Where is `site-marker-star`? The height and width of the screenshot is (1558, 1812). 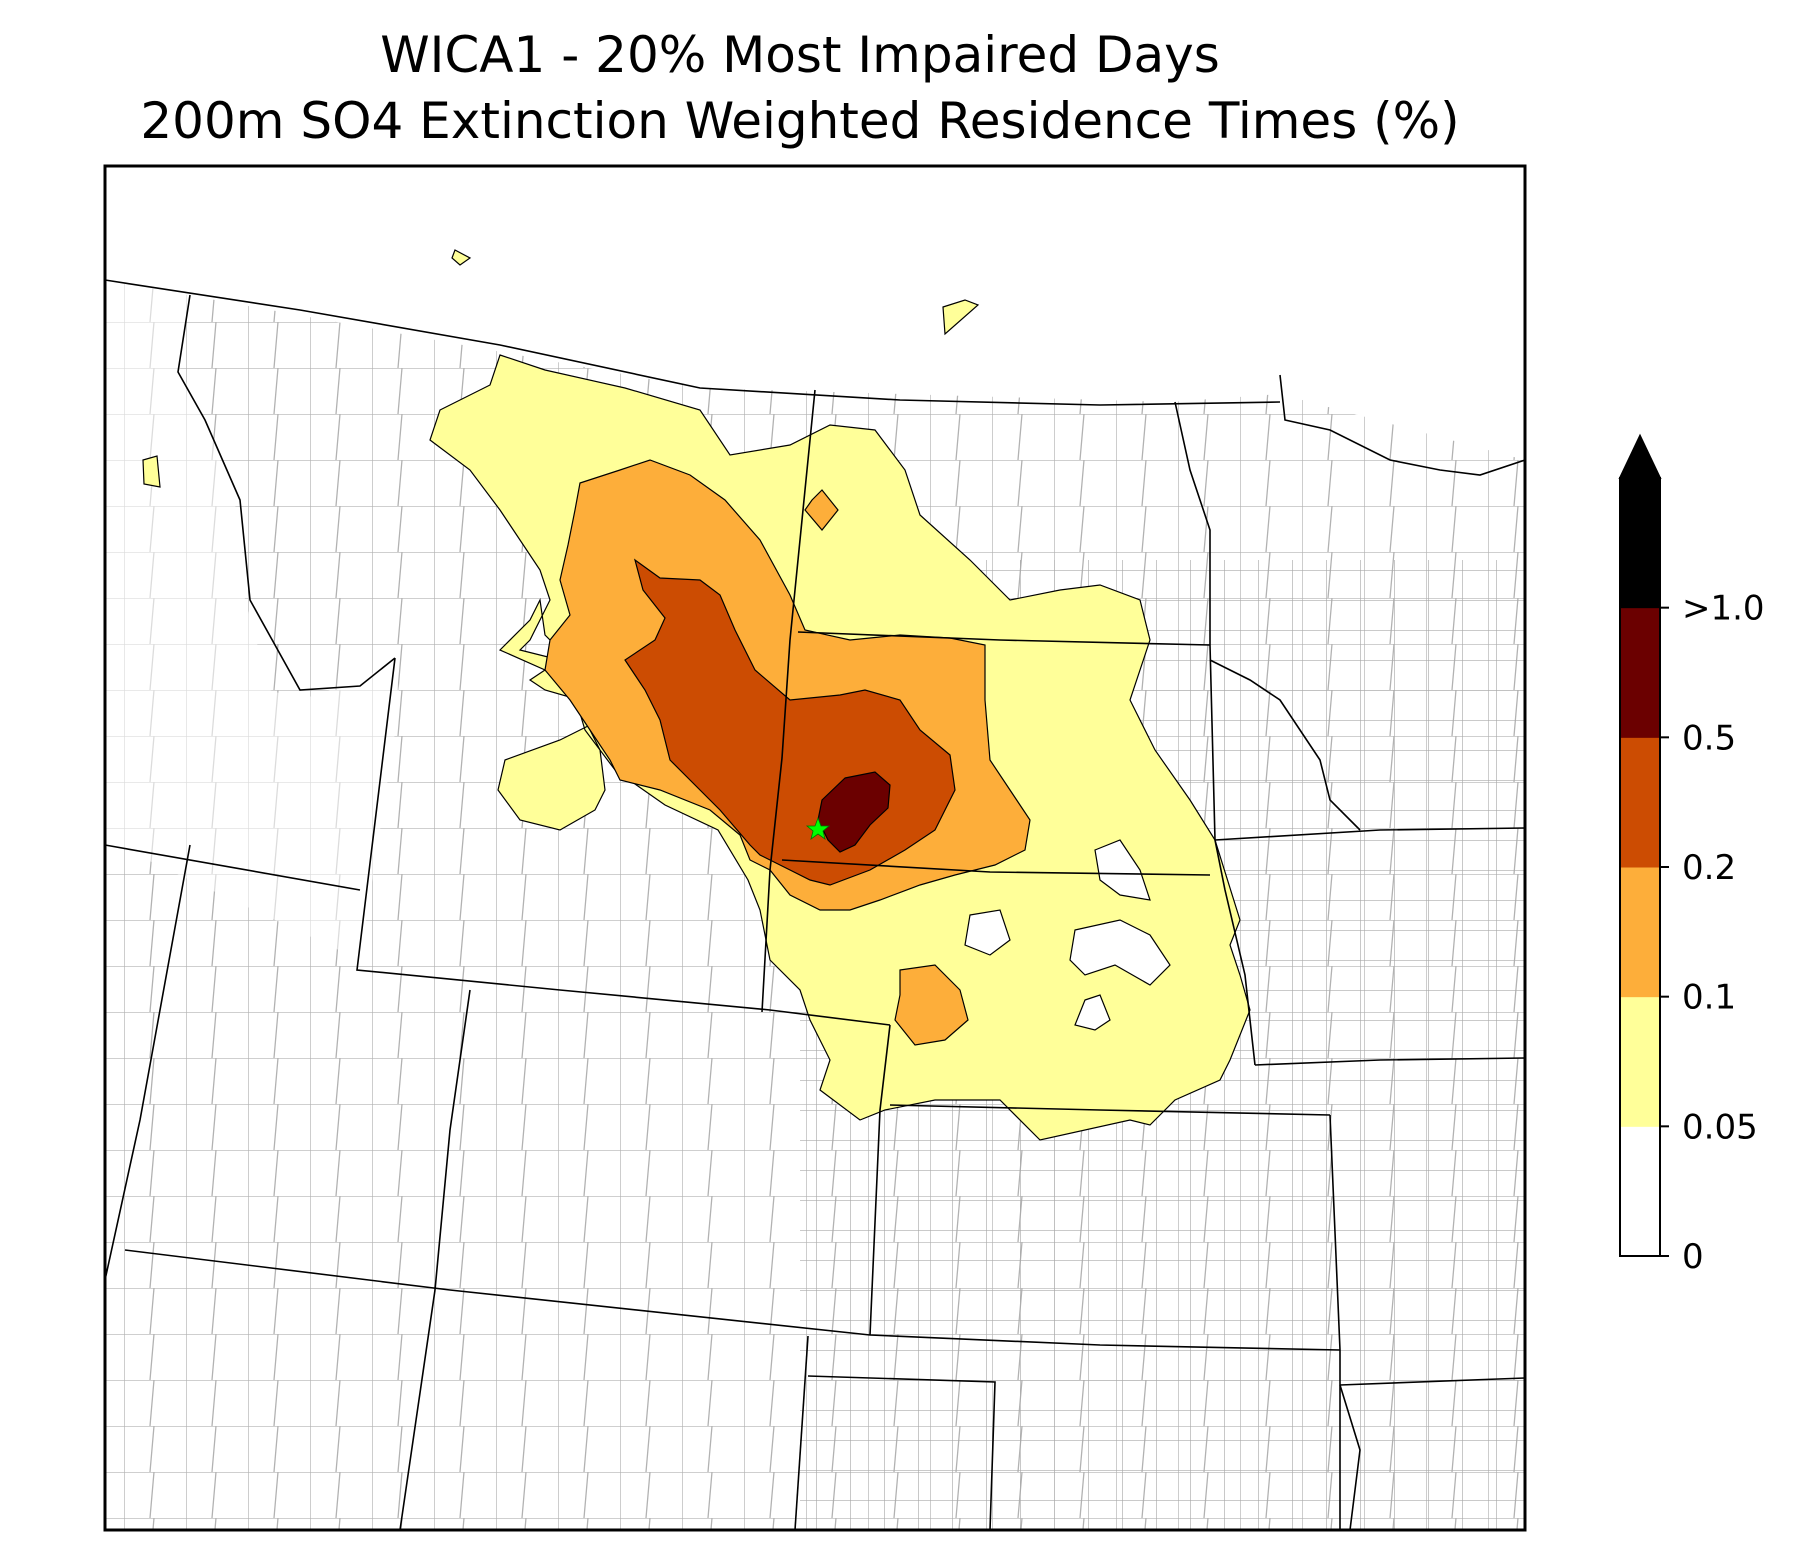
site-marker-star is located at coordinates (818, 828).